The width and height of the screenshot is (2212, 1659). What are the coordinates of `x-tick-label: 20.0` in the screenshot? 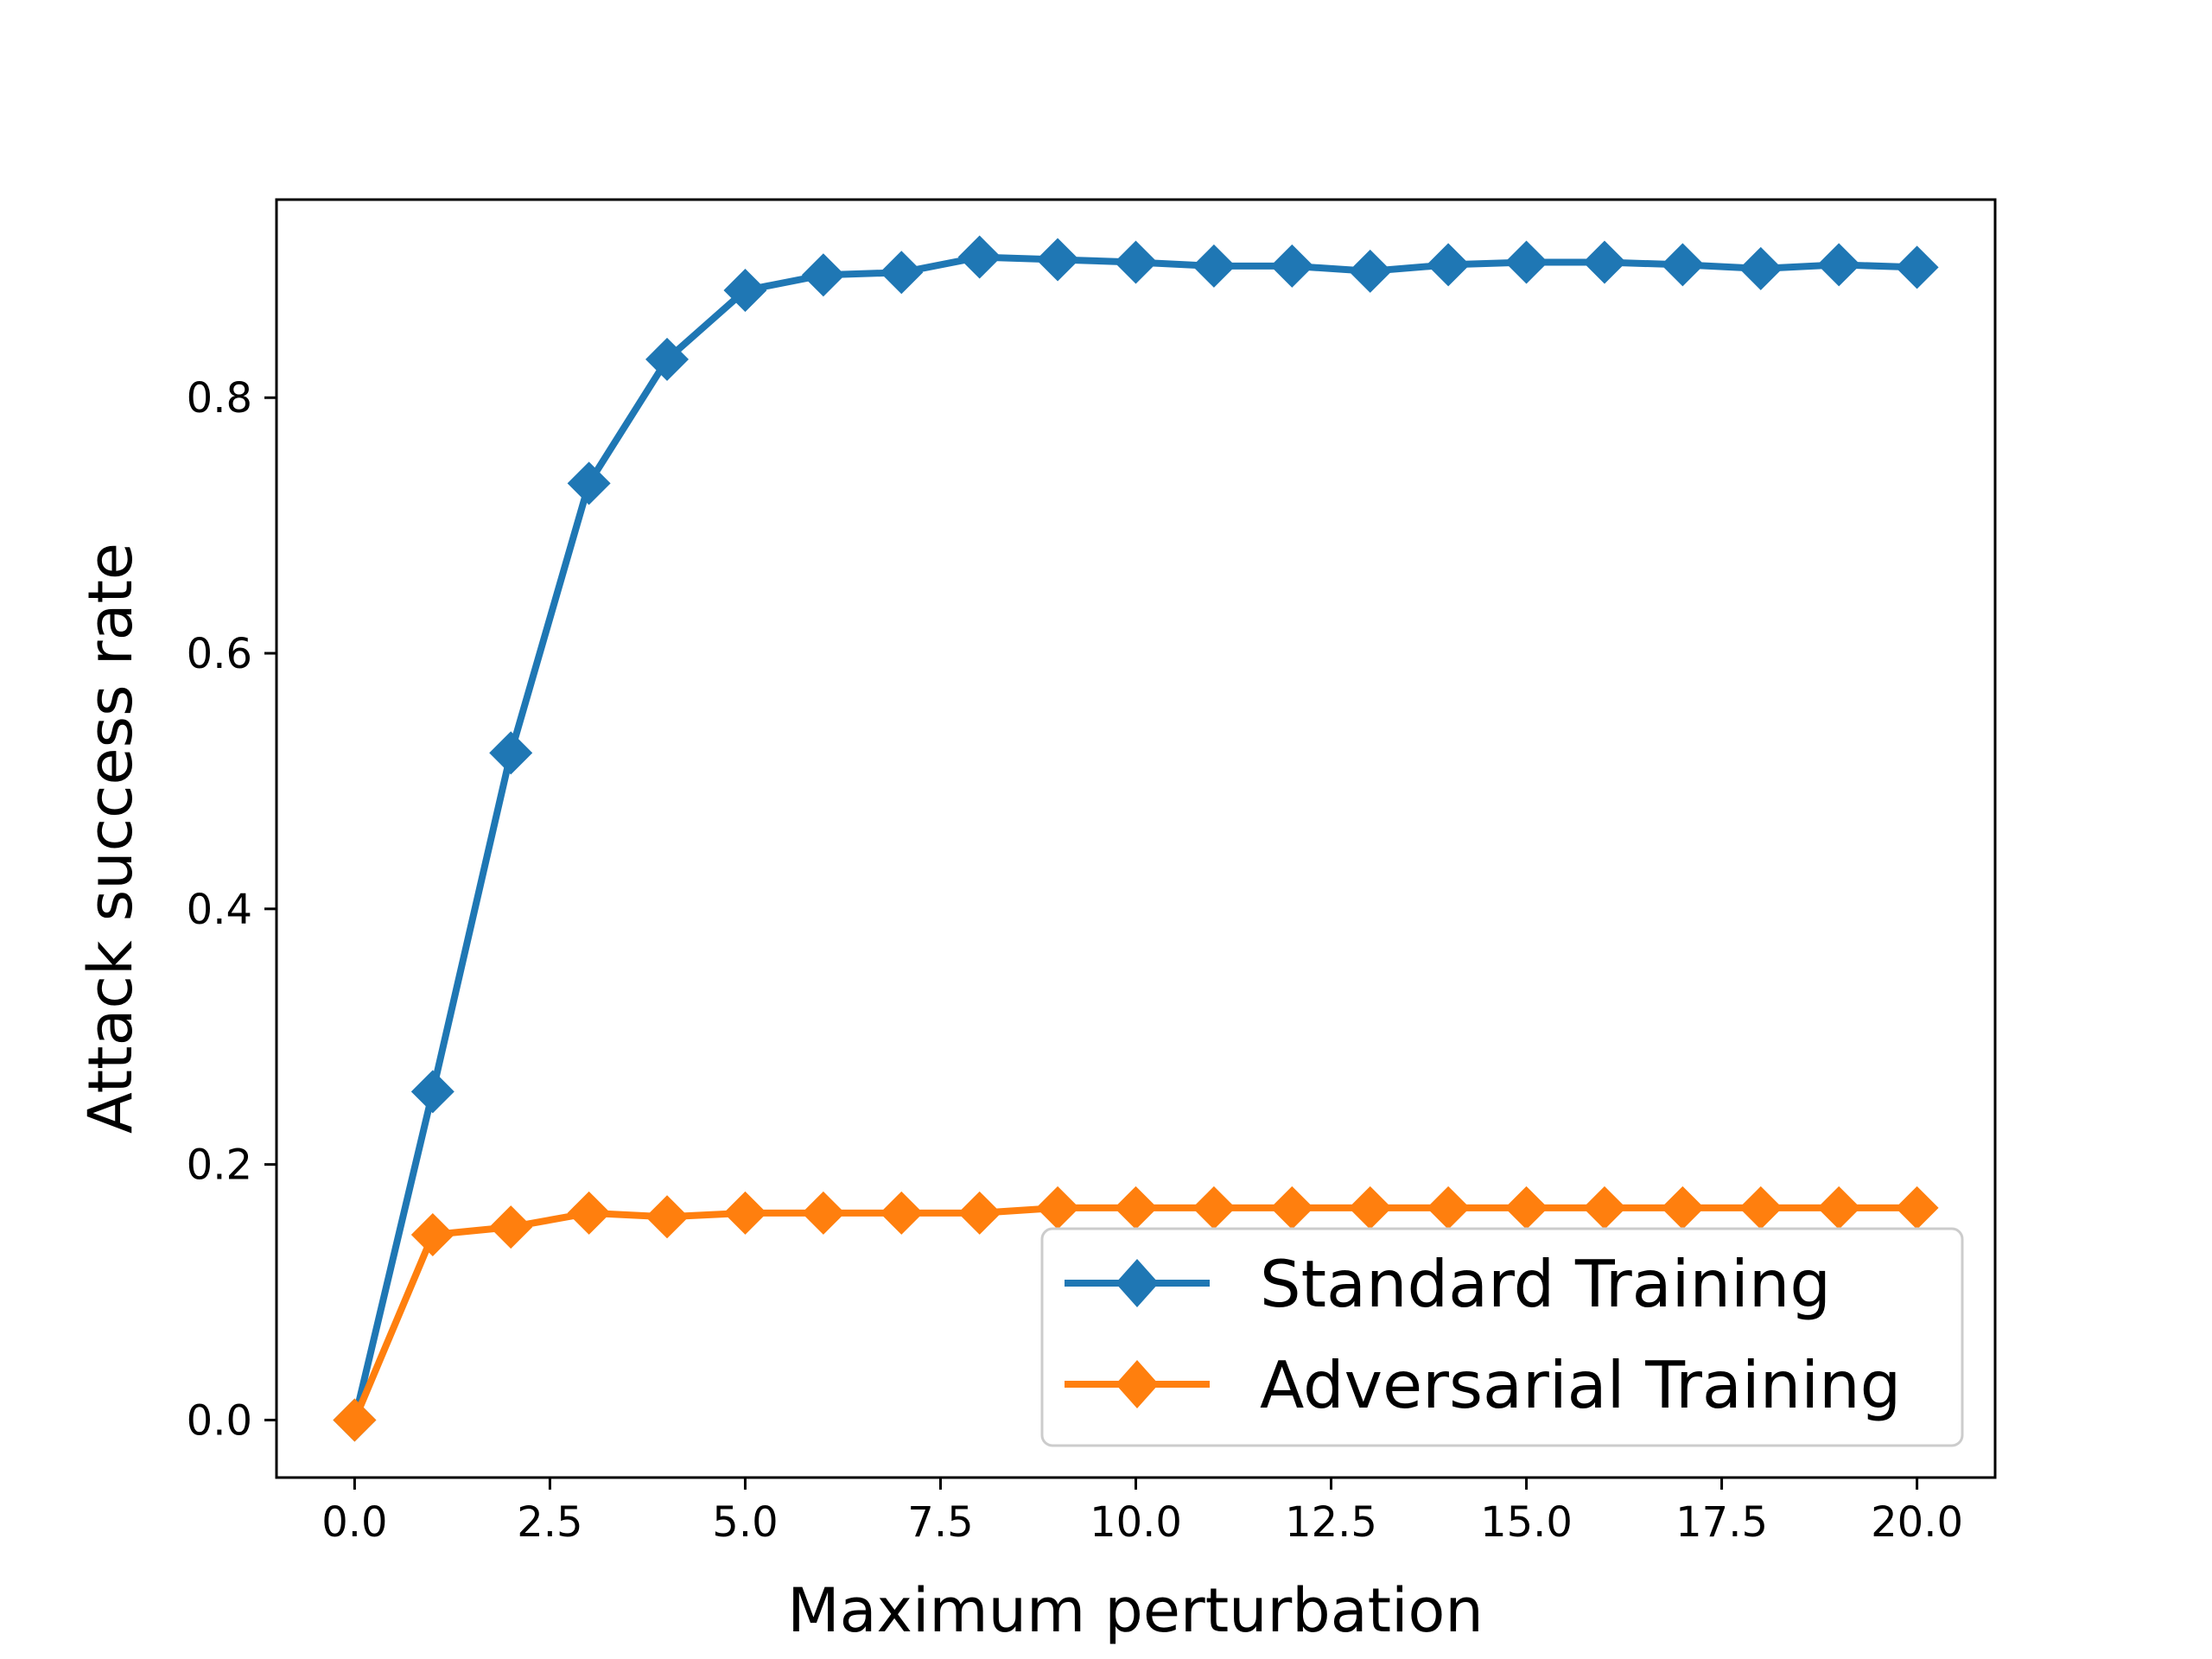 It's located at (1917, 1522).